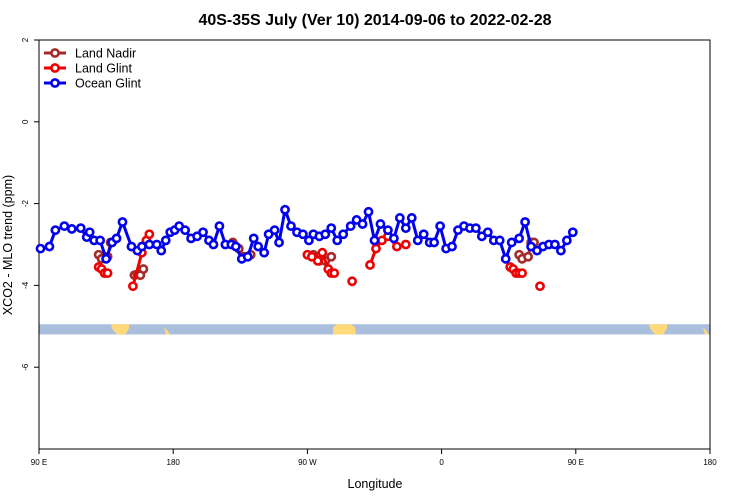 This screenshot has height=500, width=750. What do you see at coordinates (25, 285) in the screenshot?
I see `y-tick-label: -4` at bounding box center [25, 285].